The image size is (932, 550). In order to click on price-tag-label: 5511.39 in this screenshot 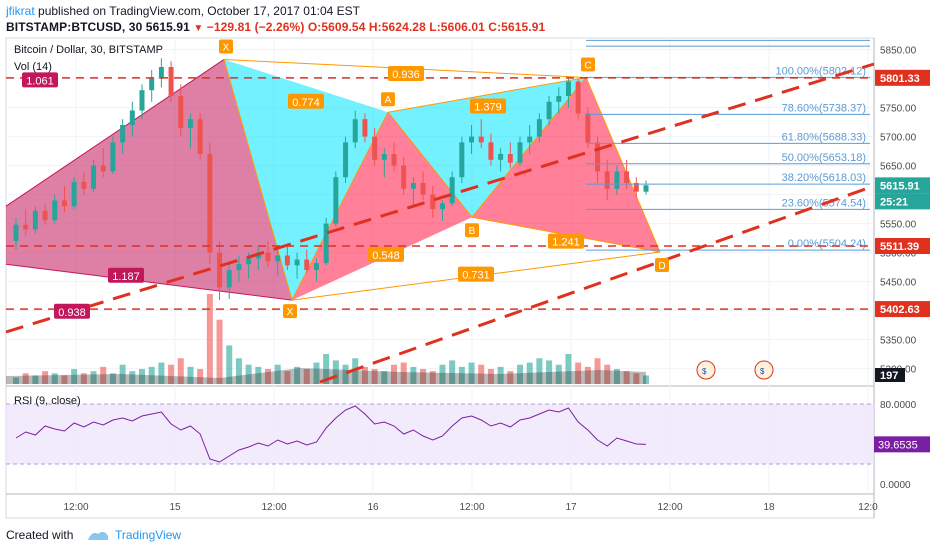, I will do `click(899, 247)`.